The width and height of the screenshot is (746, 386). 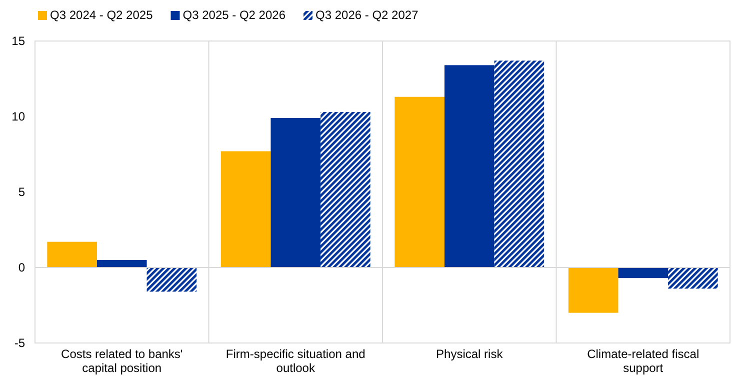 I want to click on x-tick-label: Costs related to banks' capital position, so click(x=122, y=361).